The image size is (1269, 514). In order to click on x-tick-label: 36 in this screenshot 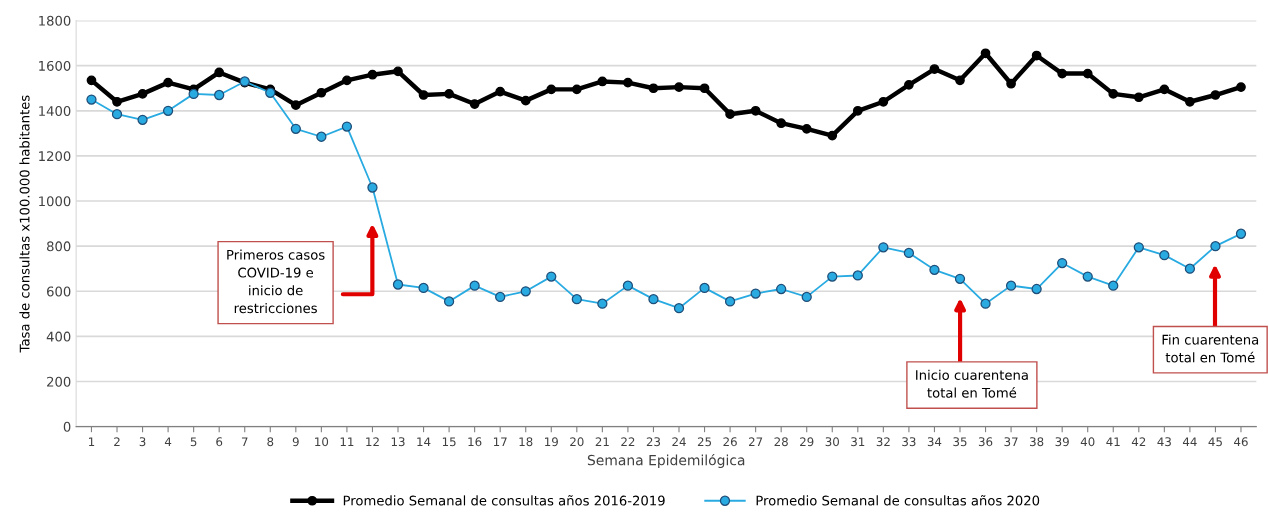, I will do `click(985, 442)`.